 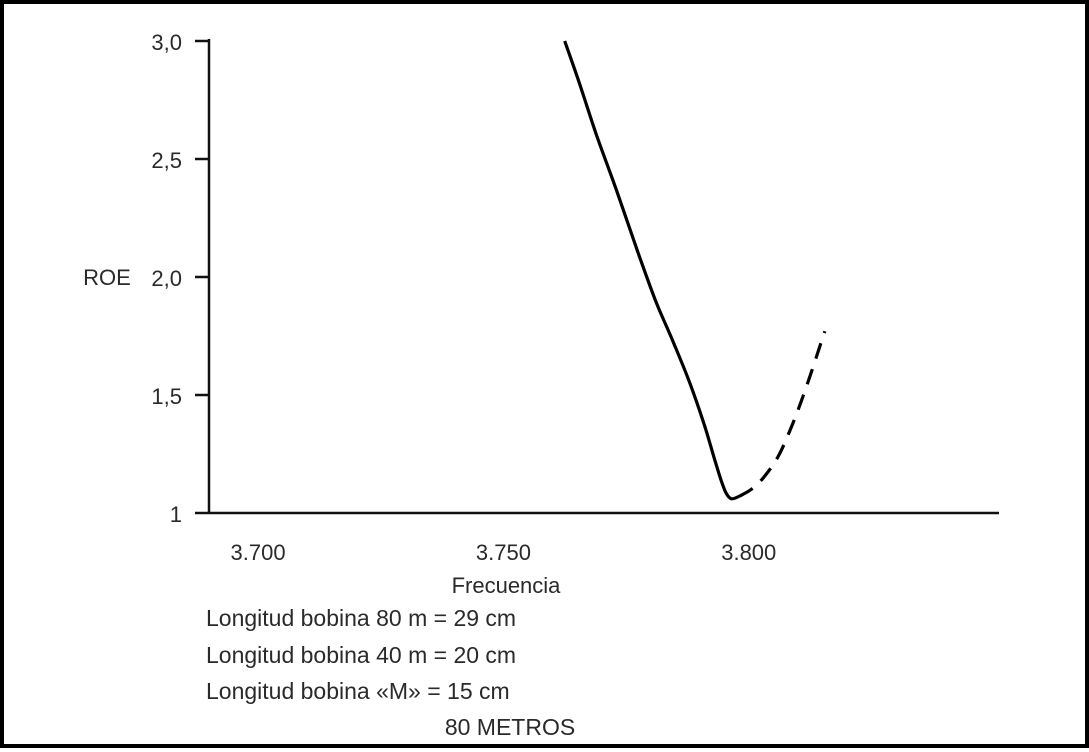 What do you see at coordinates (166, 42) in the screenshot?
I see `y-tick-label: 3,0` at bounding box center [166, 42].